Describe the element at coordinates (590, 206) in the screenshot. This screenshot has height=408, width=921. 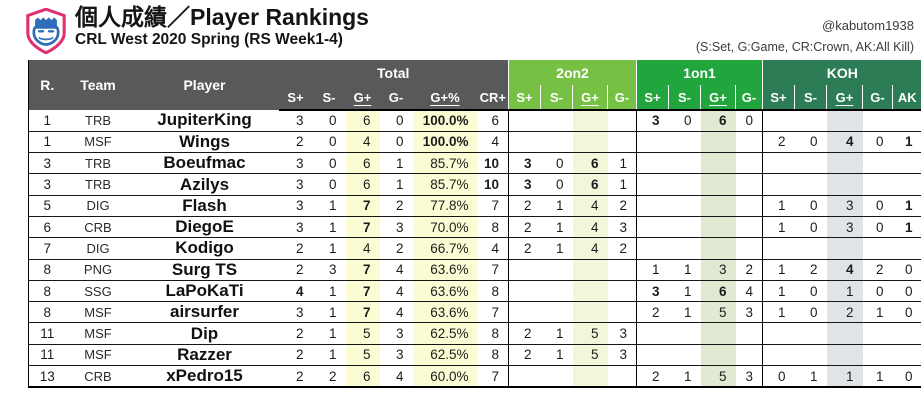
I see `cell-2on2-stat: 4` at that location.